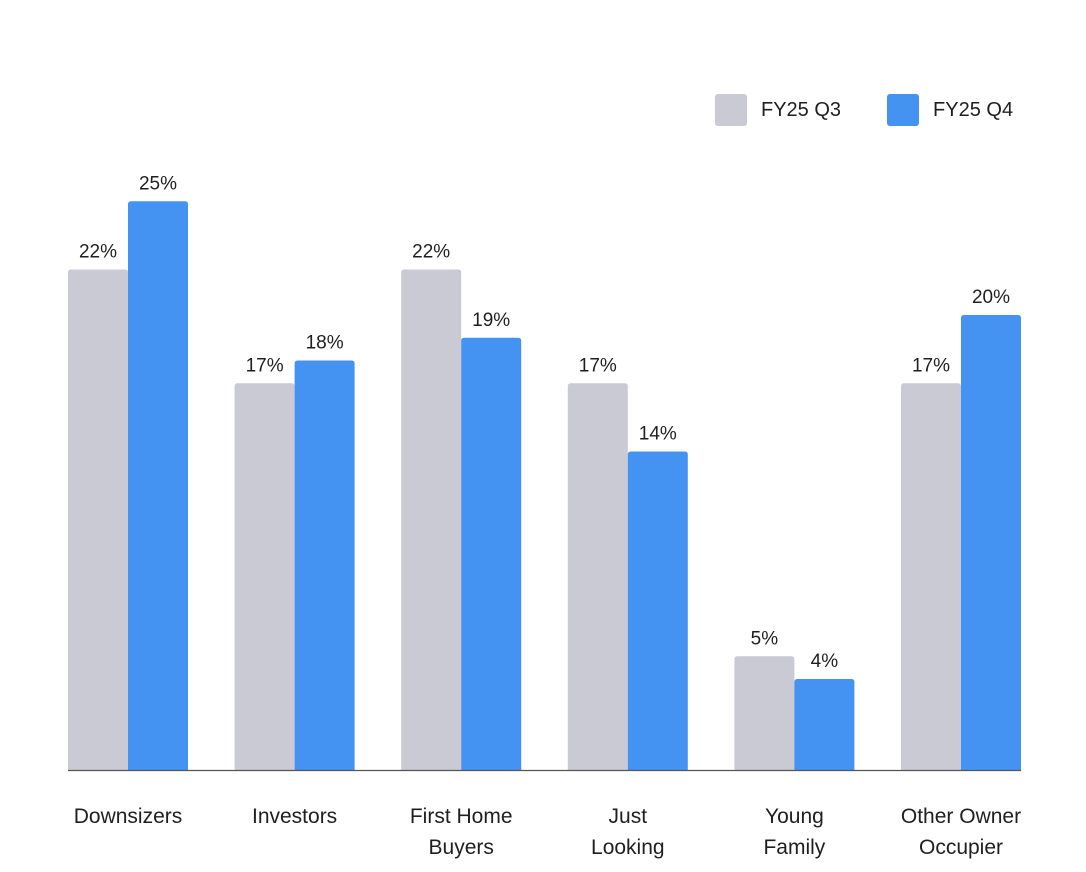  What do you see at coordinates (461, 847) in the screenshot?
I see `category-label-2-line-1: Buyers` at bounding box center [461, 847].